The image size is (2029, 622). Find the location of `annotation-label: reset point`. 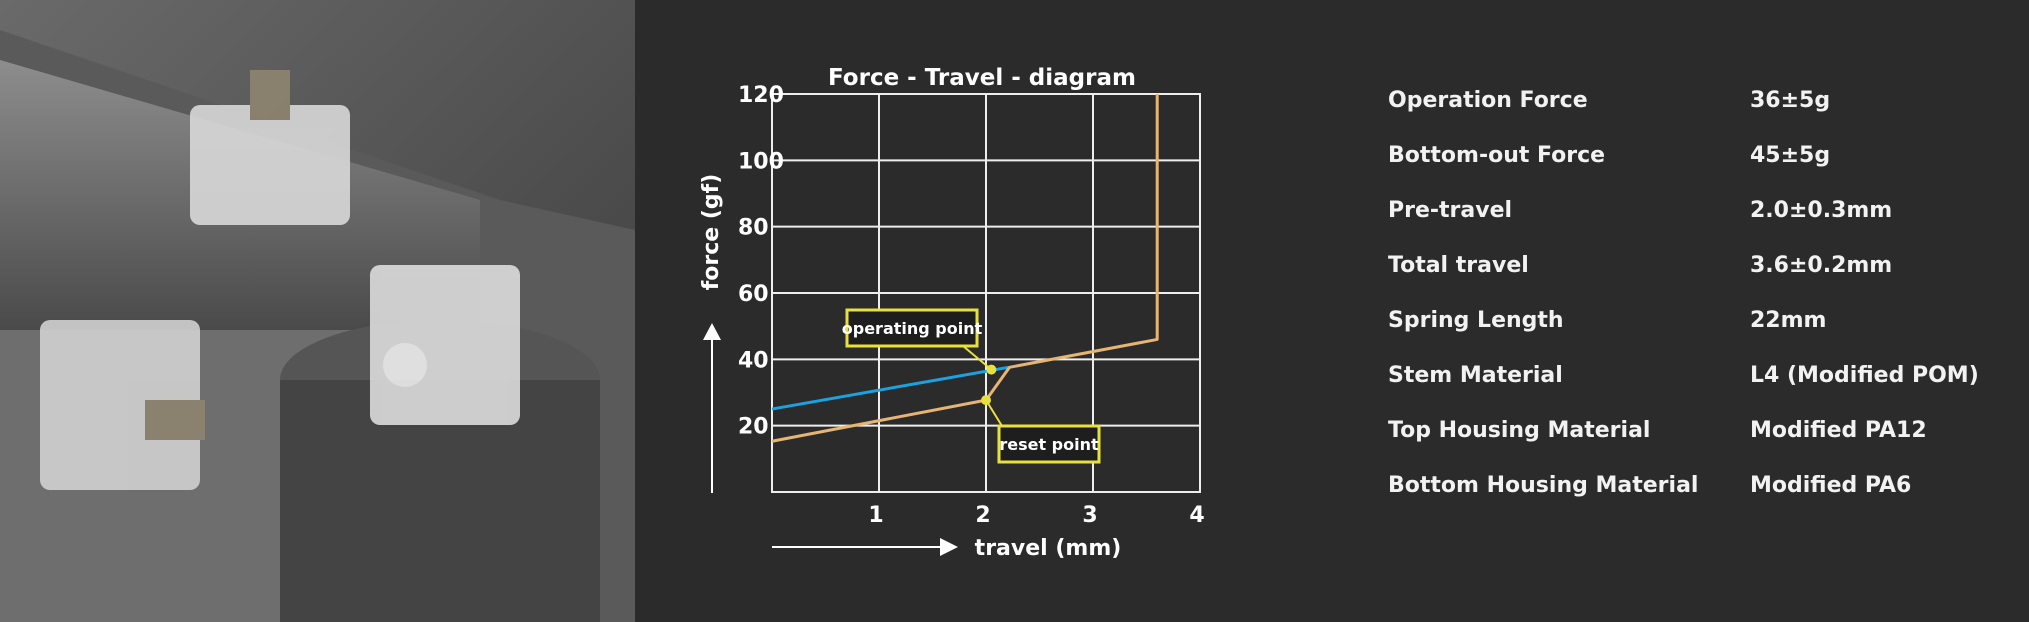

annotation-label: reset point is located at coordinates (1049, 444).